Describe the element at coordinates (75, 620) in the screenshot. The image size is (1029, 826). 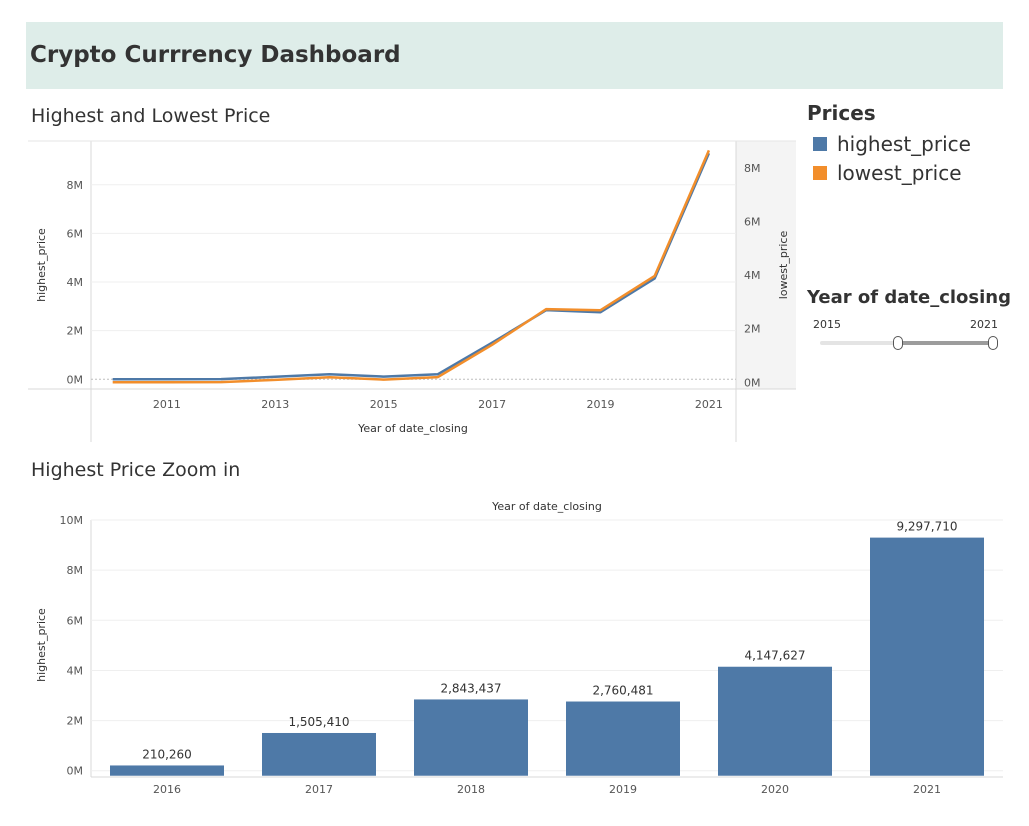
I see `bar-chart-y-tick-label: 6M` at that location.